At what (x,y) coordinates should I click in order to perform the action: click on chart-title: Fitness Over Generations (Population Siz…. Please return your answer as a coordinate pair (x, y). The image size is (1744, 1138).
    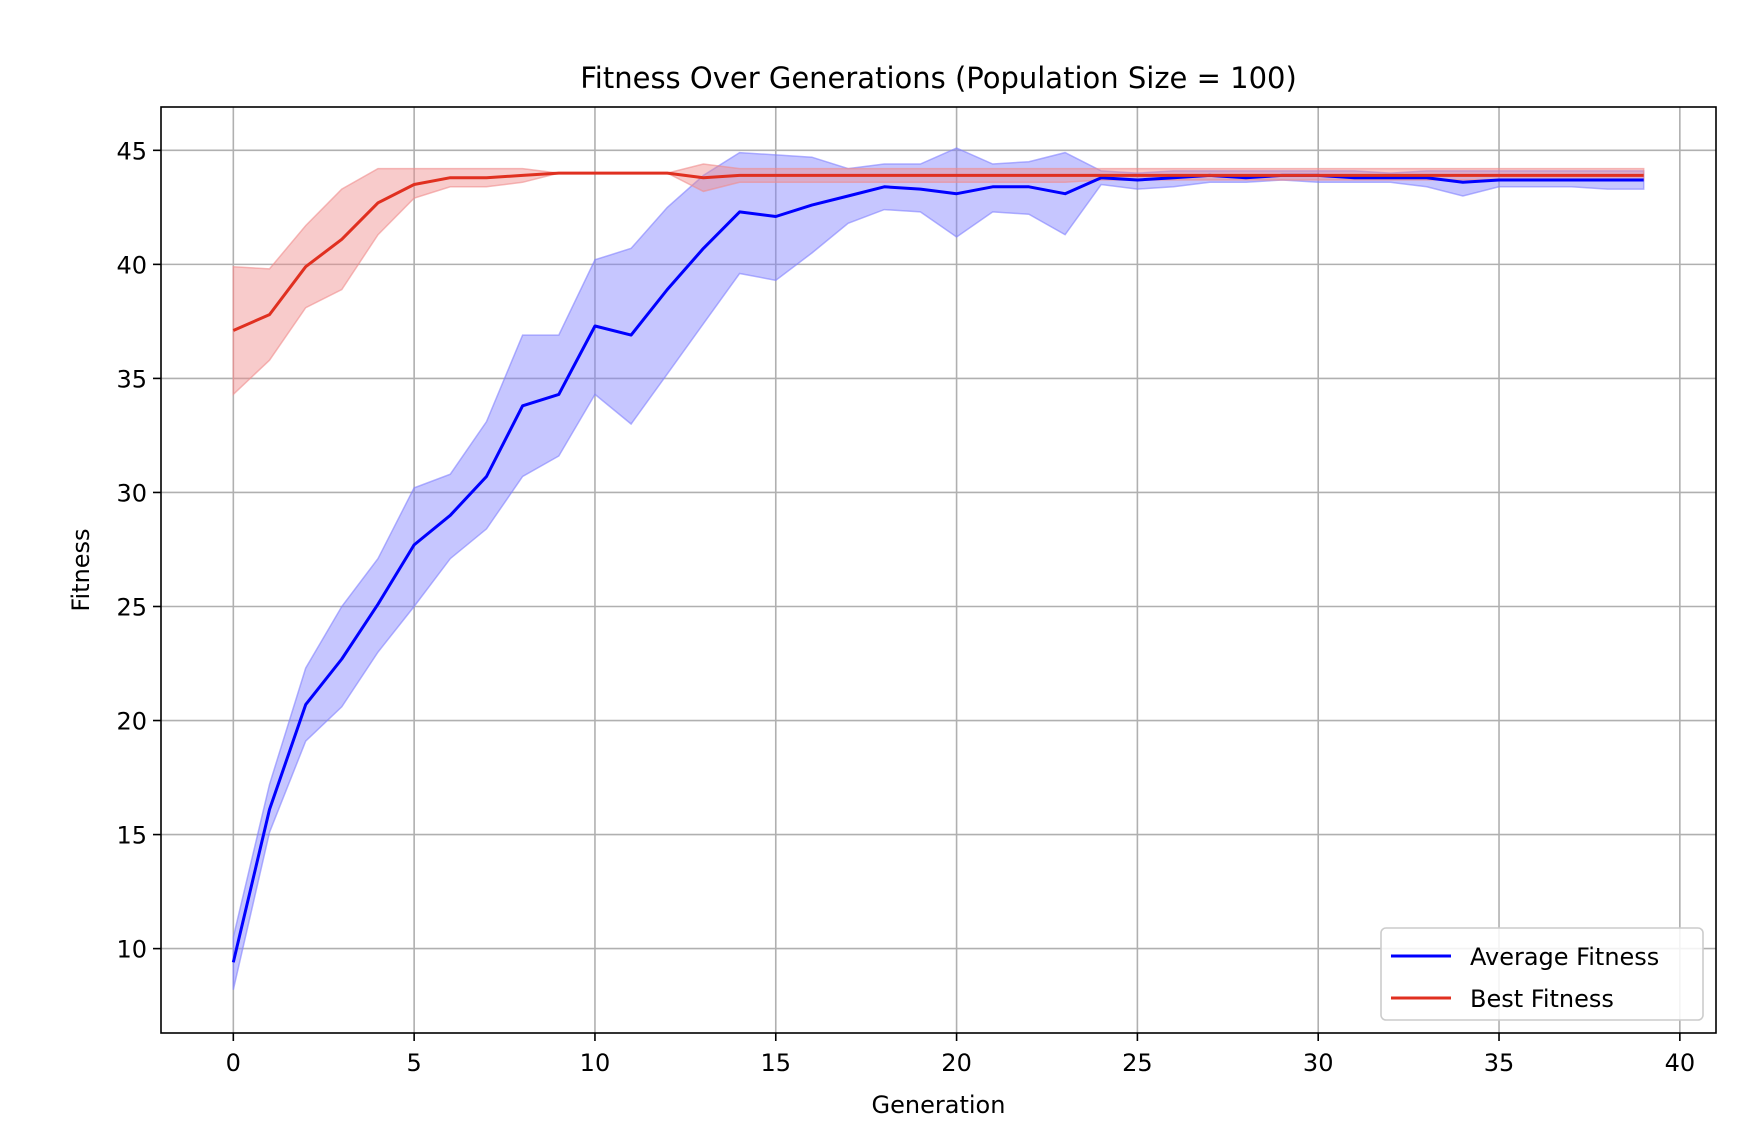
    Looking at the image, I should click on (938, 78).